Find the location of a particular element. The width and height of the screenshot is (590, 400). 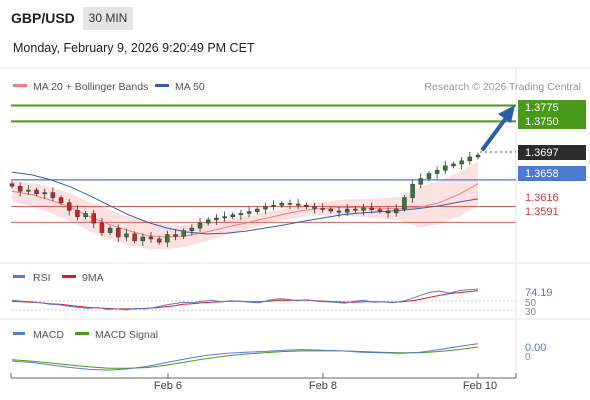

legend-label-macd: MACD is located at coordinates (48, 335).